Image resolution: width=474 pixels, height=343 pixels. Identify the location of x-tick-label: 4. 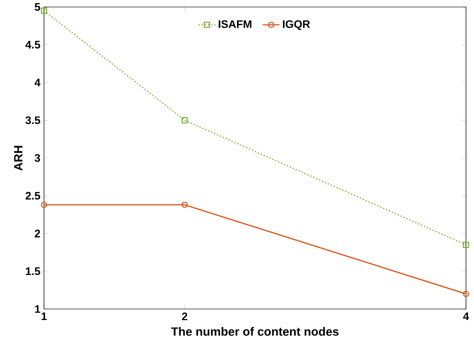
(466, 316).